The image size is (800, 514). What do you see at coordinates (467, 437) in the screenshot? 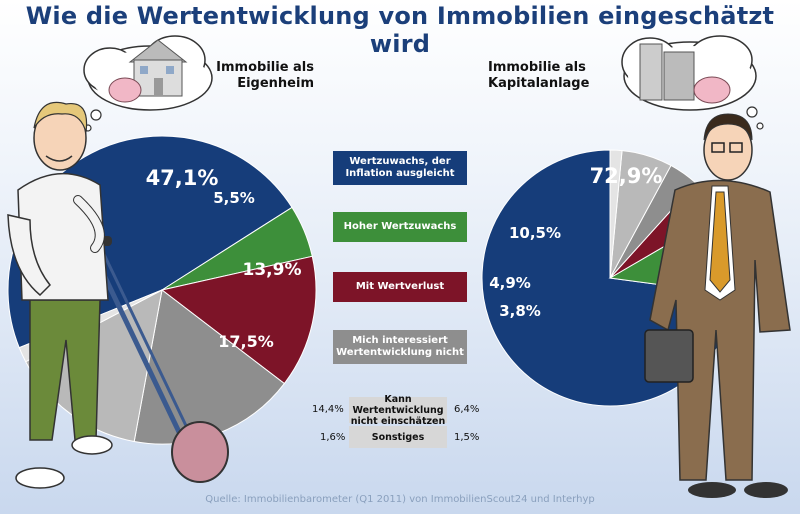
I see `small-right-value-2: 1,5%` at bounding box center [467, 437].